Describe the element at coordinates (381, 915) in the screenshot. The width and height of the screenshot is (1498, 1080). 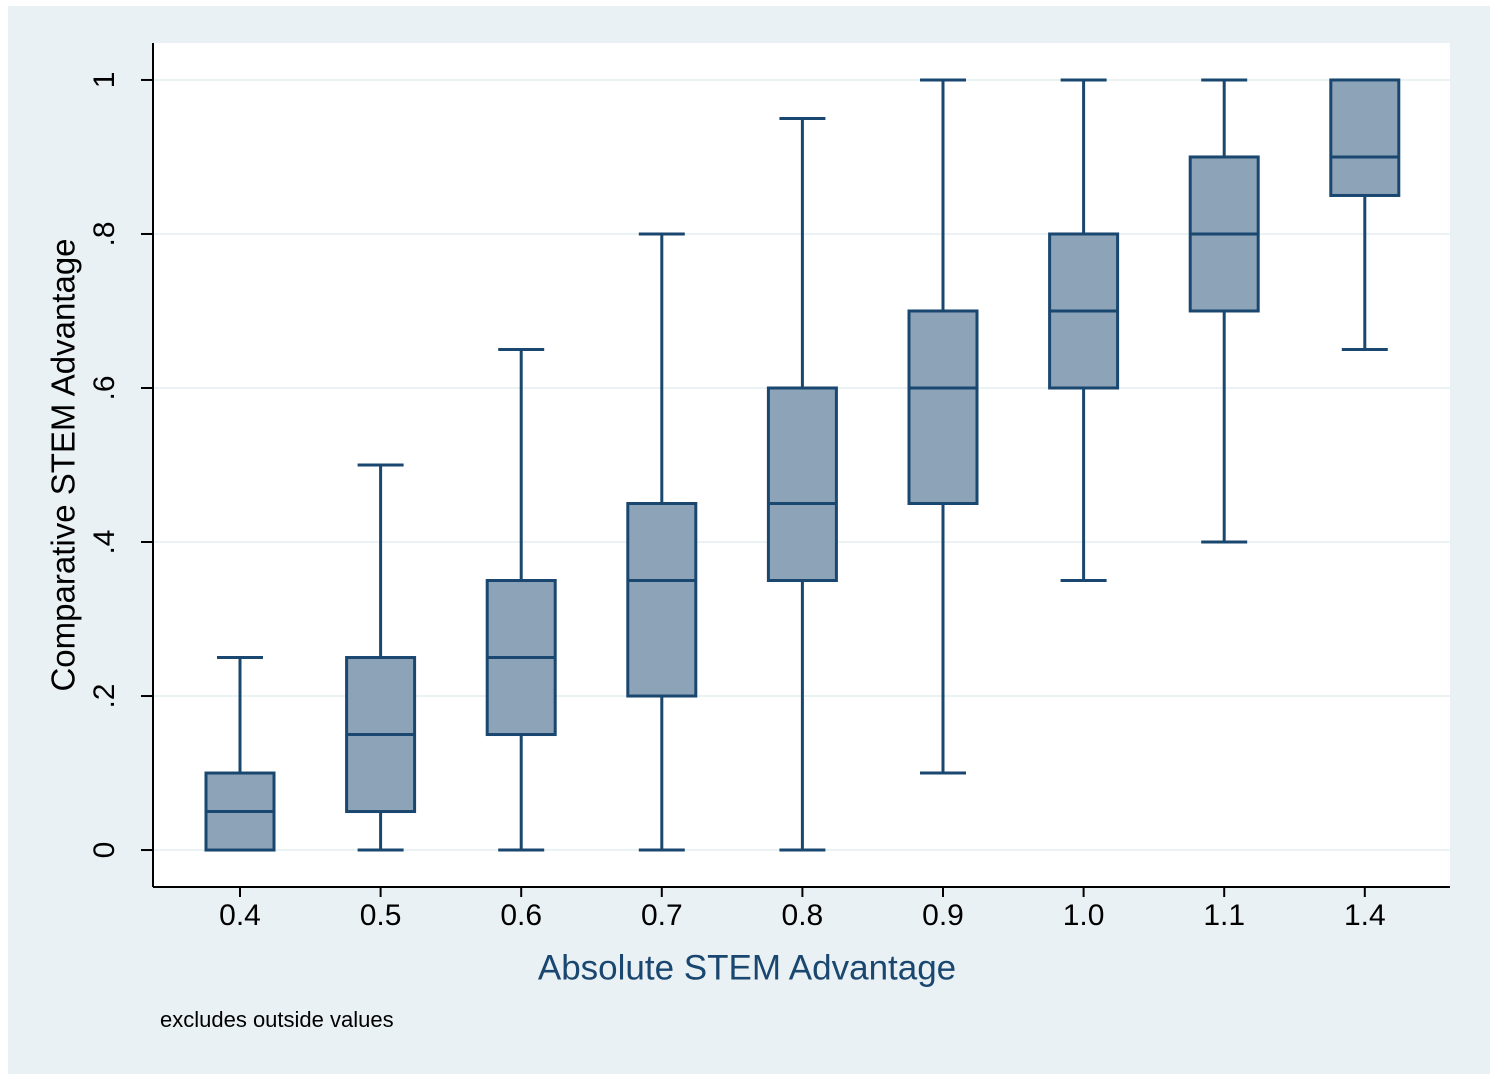
I see `x-tick-label: 0.5` at that location.